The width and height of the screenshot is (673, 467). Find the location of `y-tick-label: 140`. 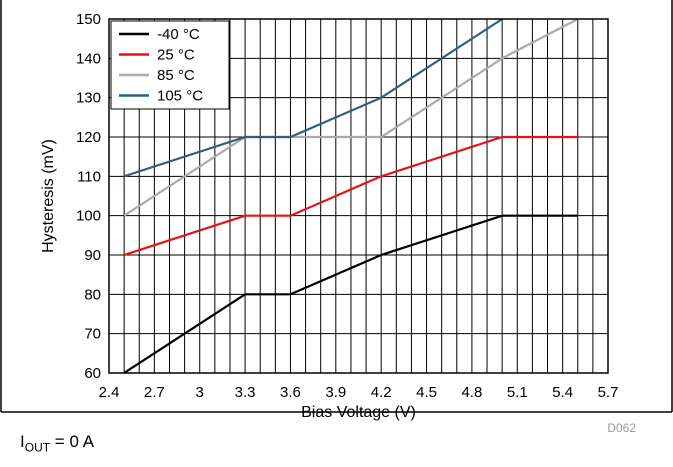

y-tick-label: 140 is located at coordinates (88, 58).